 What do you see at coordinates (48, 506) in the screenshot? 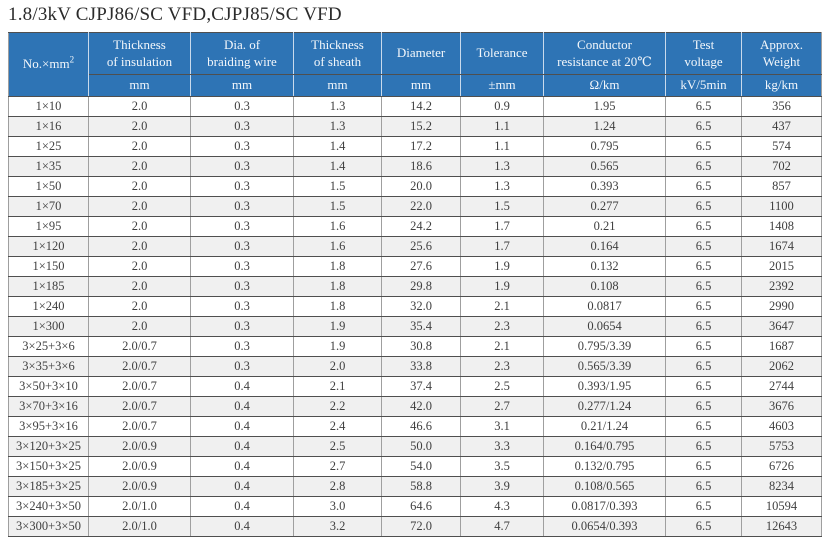
I see `row-size-cell: 3×240+3×50` at bounding box center [48, 506].